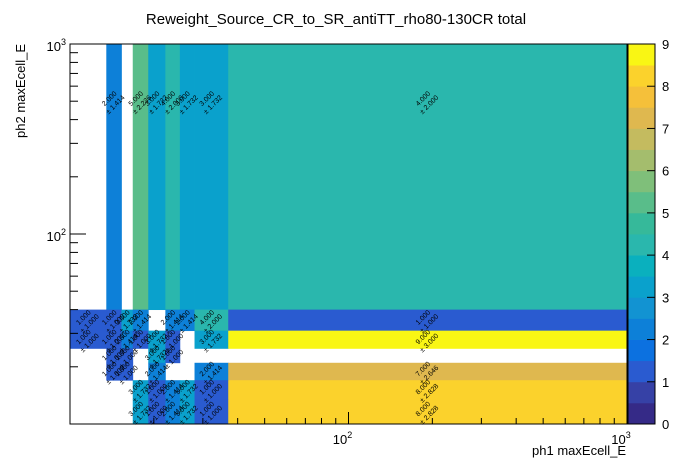 Image resolution: width=696 pixels, height=472 pixels. Describe the element at coordinates (665, 340) in the screenshot. I see `colorbar-tick-label: 2` at that location.